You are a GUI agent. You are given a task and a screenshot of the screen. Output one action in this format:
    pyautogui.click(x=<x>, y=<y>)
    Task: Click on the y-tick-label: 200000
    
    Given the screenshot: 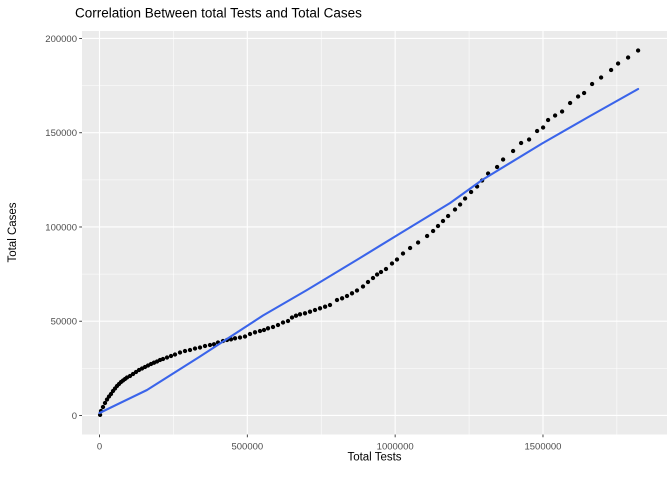 What is the action you would take?
    pyautogui.click(x=61, y=39)
    